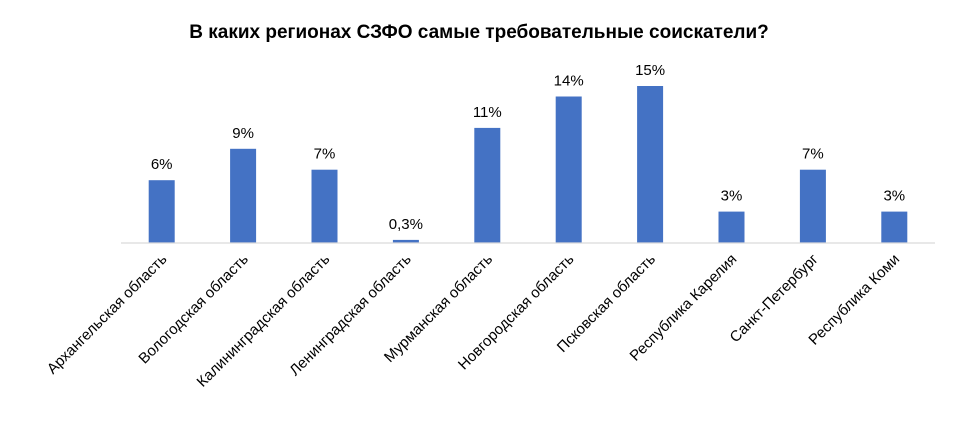 Image resolution: width=958 pixels, height=444 pixels. I want to click on category-label-10: Республика Коми, so click(854, 300).